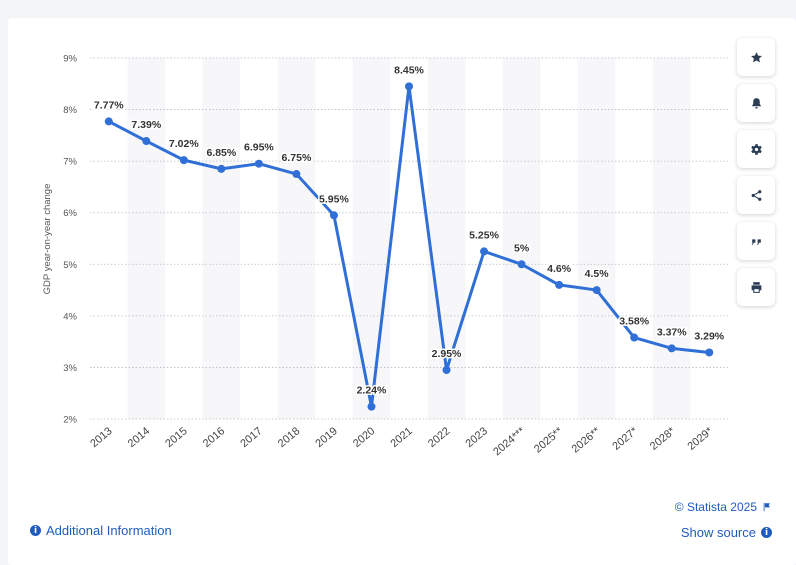 The width and height of the screenshot is (796, 565). What do you see at coordinates (439, 437) in the screenshot?
I see `x-tick-label: 2022` at bounding box center [439, 437].